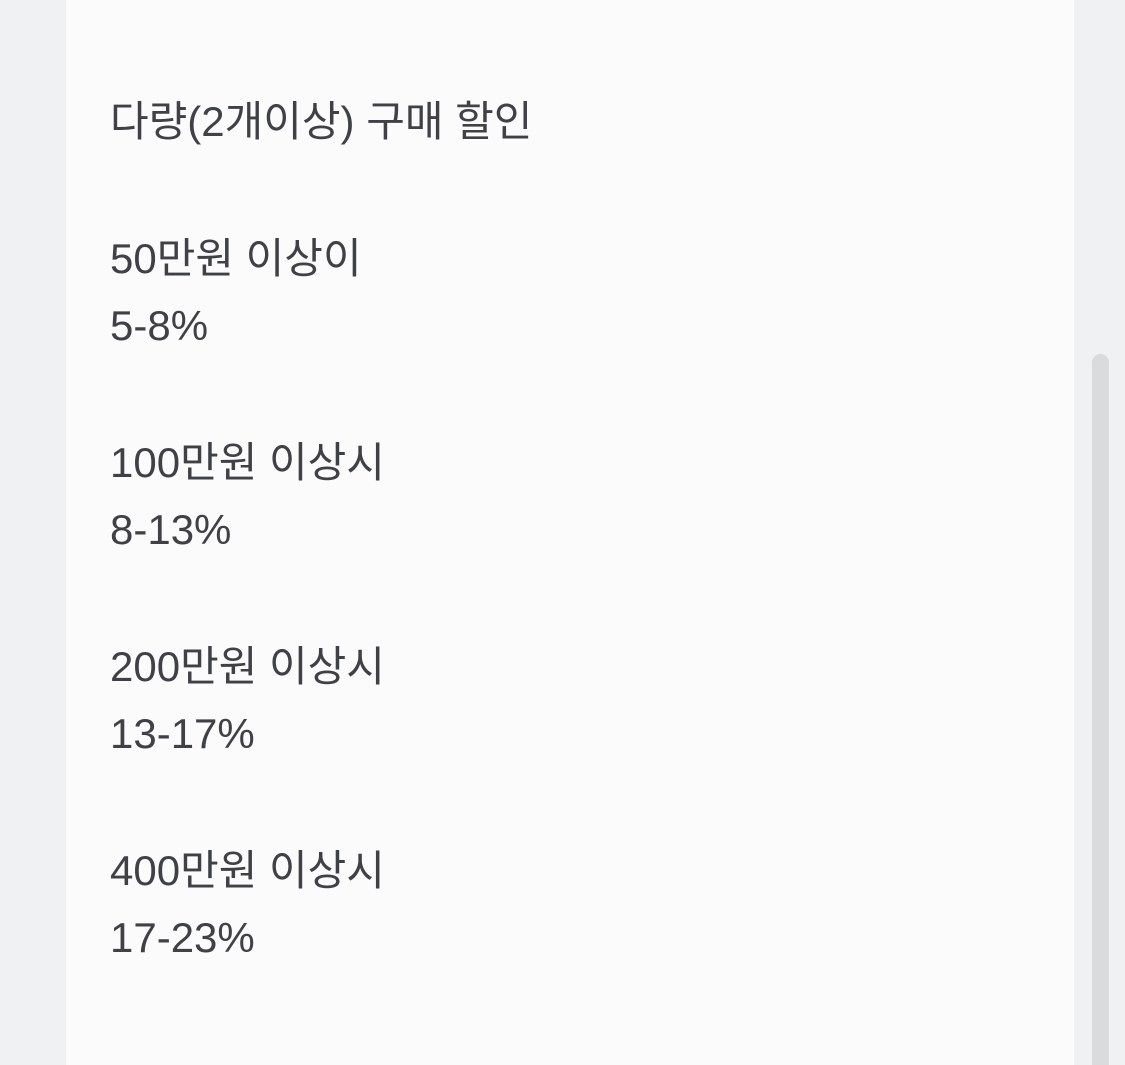  What do you see at coordinates (247, 666) in the screenshot?
I see `tier-condition: 200만원 이상시` at bounding box center [247, 666].